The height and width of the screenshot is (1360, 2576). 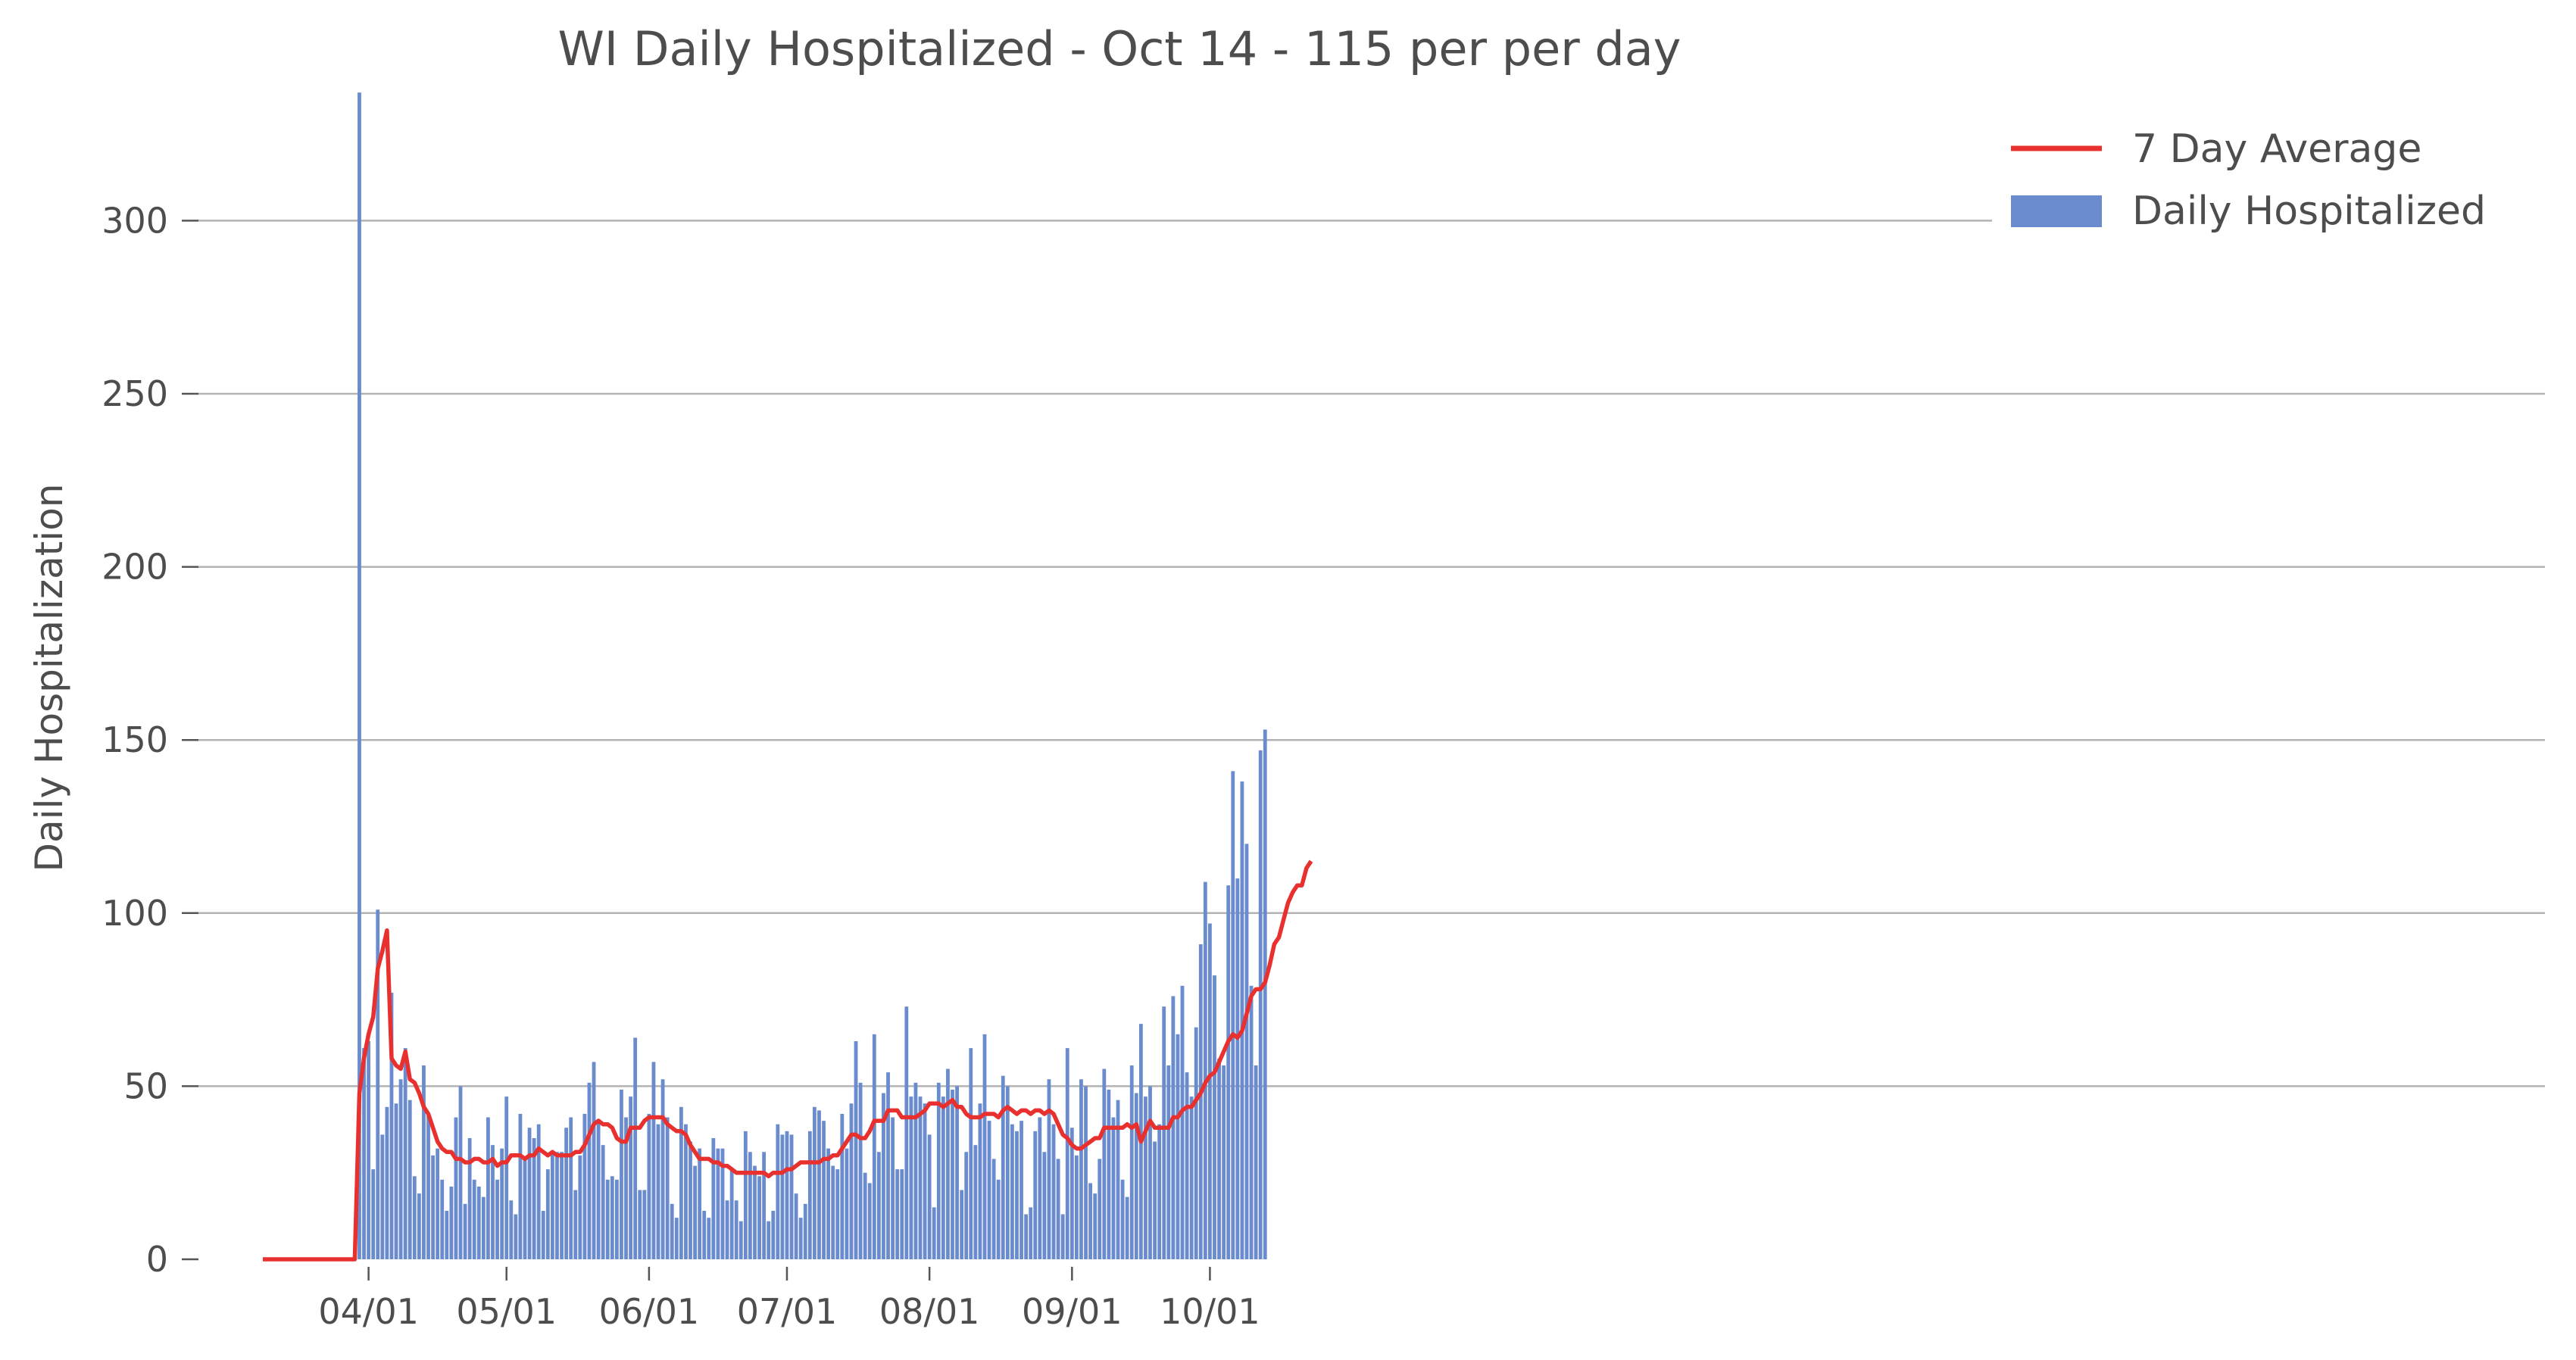 What do you see at coordinates (135, 913) in the screenshot?
I see `y-tick-label: 100` at bounding box center [135, 913].